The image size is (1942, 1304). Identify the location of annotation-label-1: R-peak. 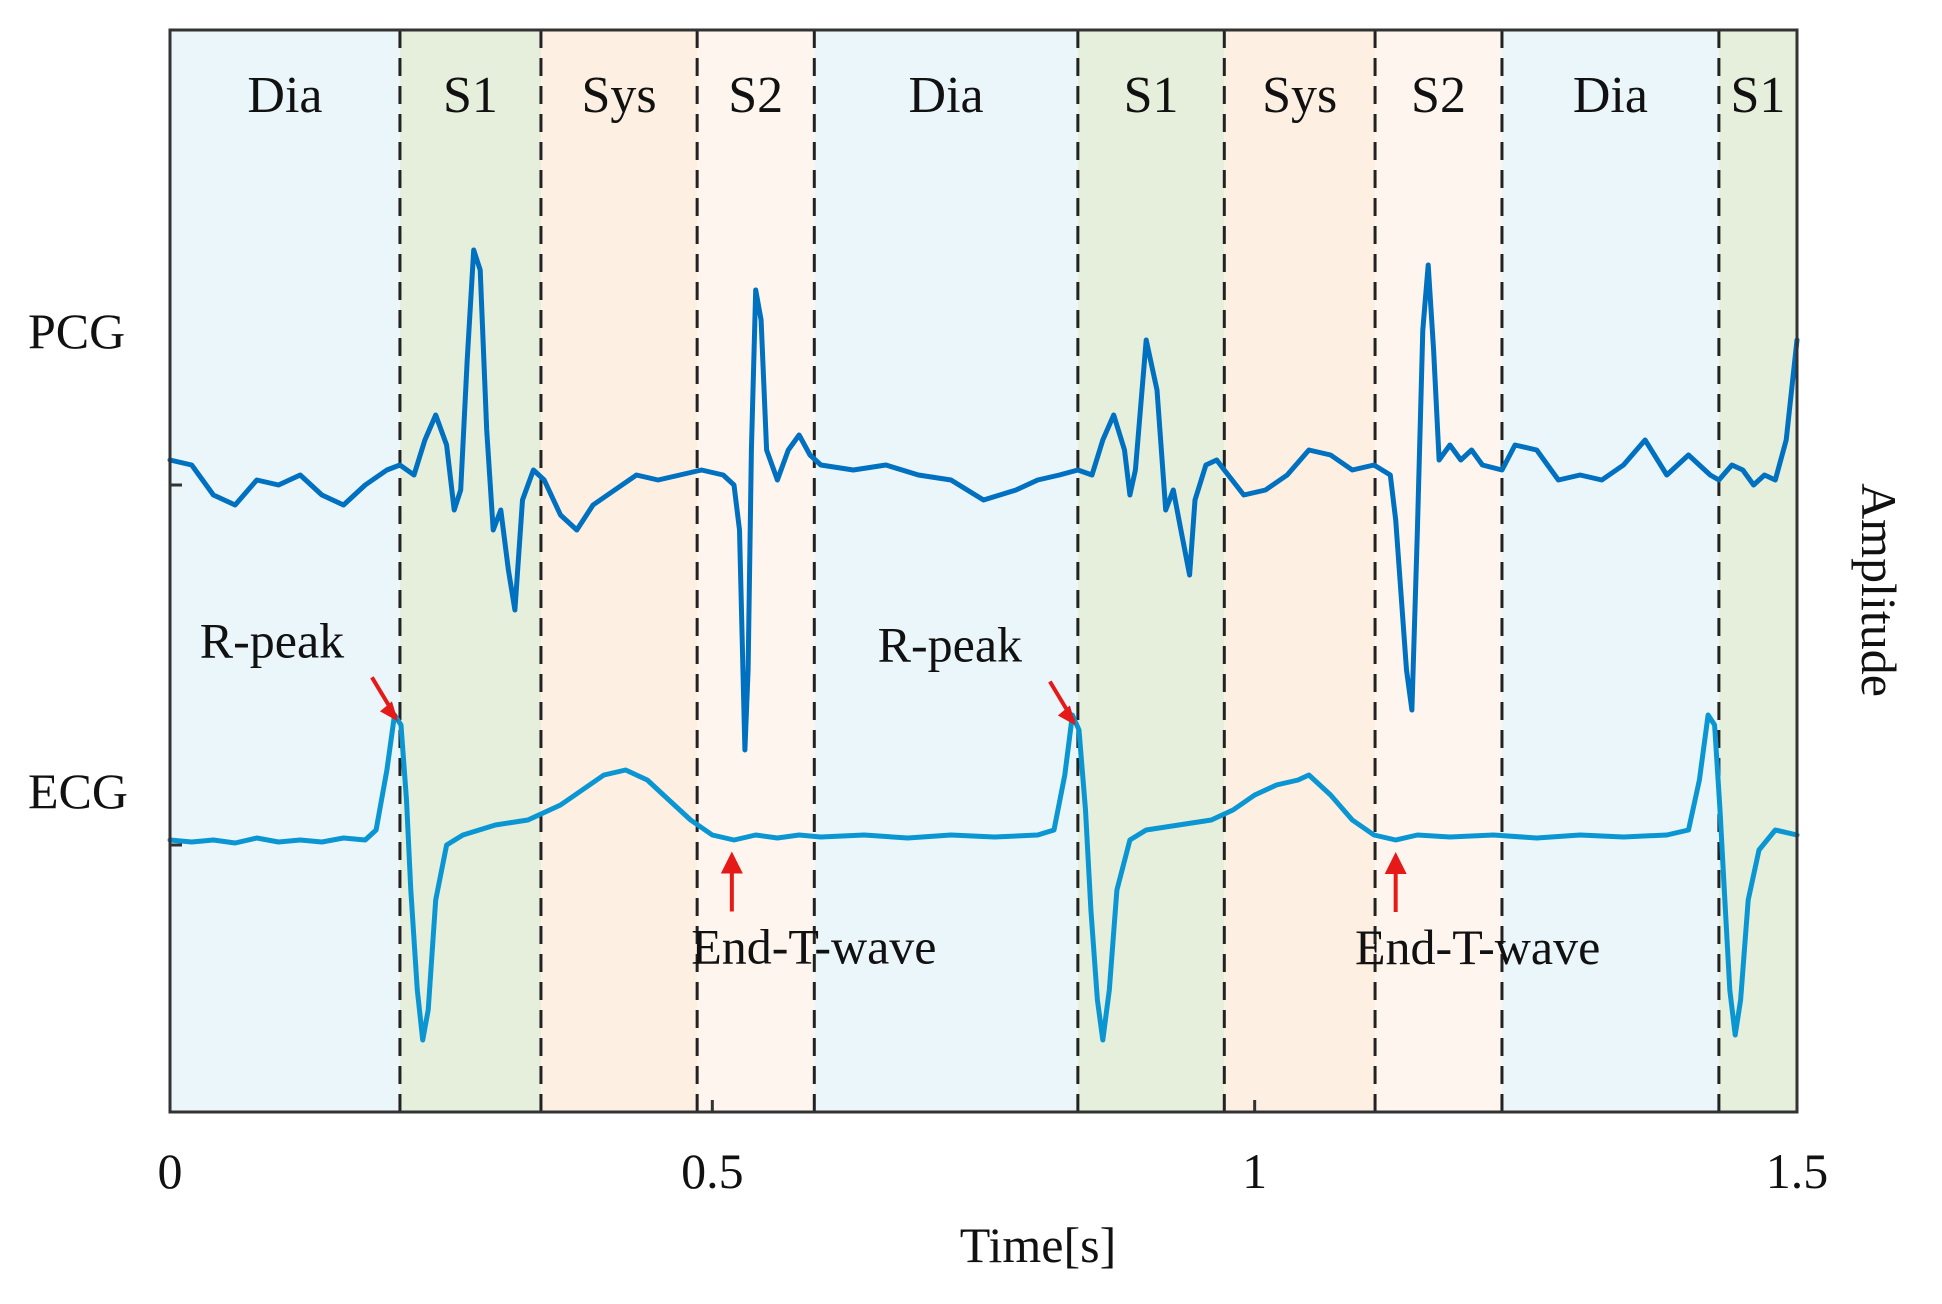
(272, 640).